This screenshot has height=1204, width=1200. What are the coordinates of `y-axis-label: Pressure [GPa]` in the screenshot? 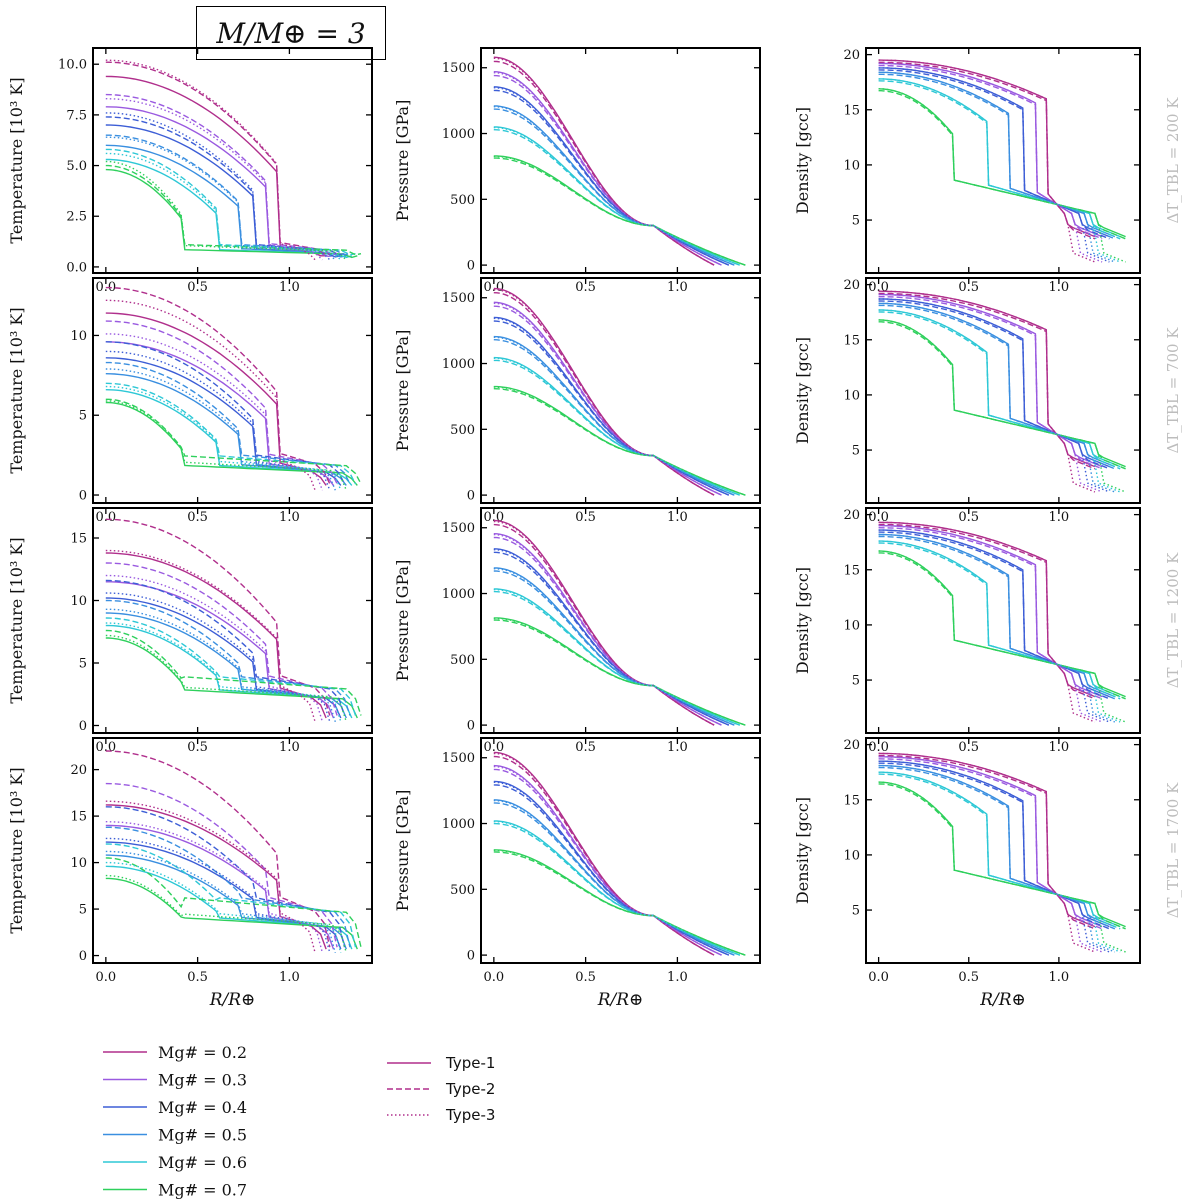 It's located at (402, 391).